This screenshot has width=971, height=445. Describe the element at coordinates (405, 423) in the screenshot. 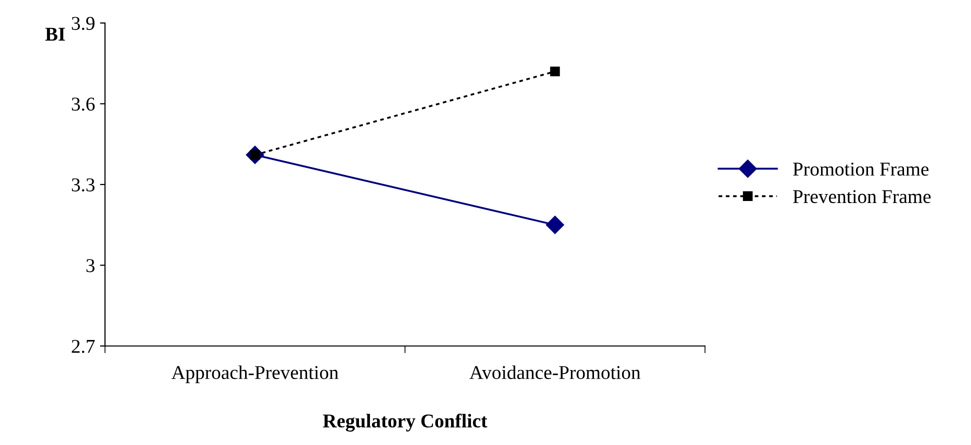

I see `x-axis-title: Regulatory Conflict` at that location.